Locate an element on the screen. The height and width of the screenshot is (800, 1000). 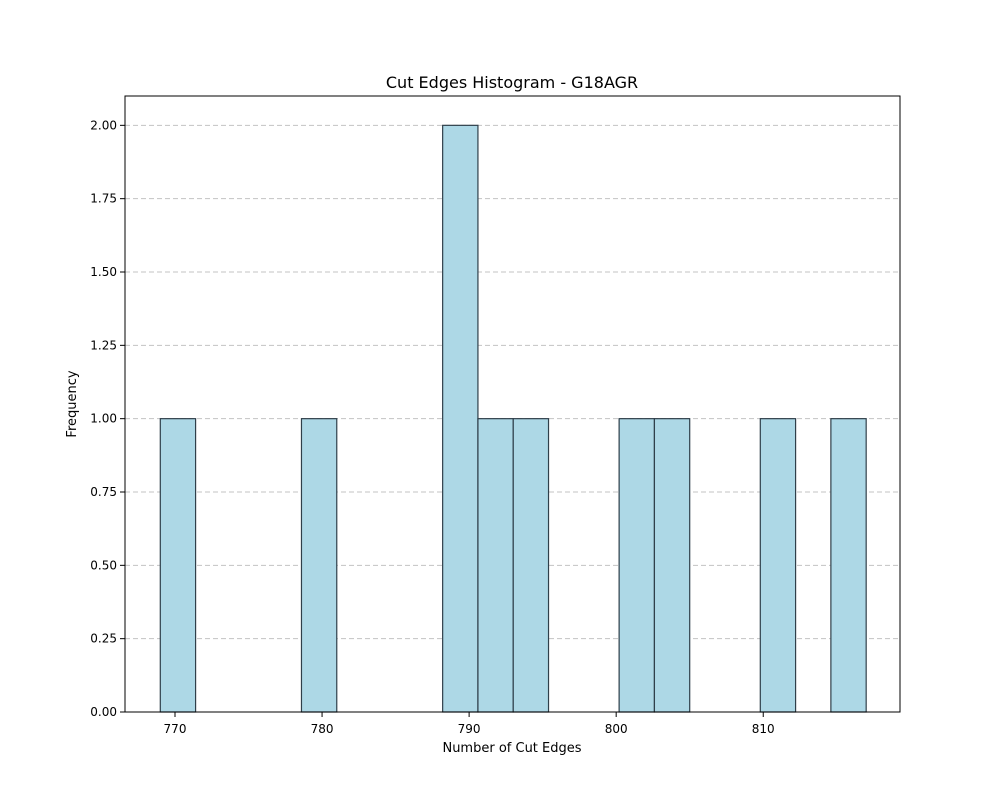
y-axis-label: Frequency is located at coordinates (72, 403).